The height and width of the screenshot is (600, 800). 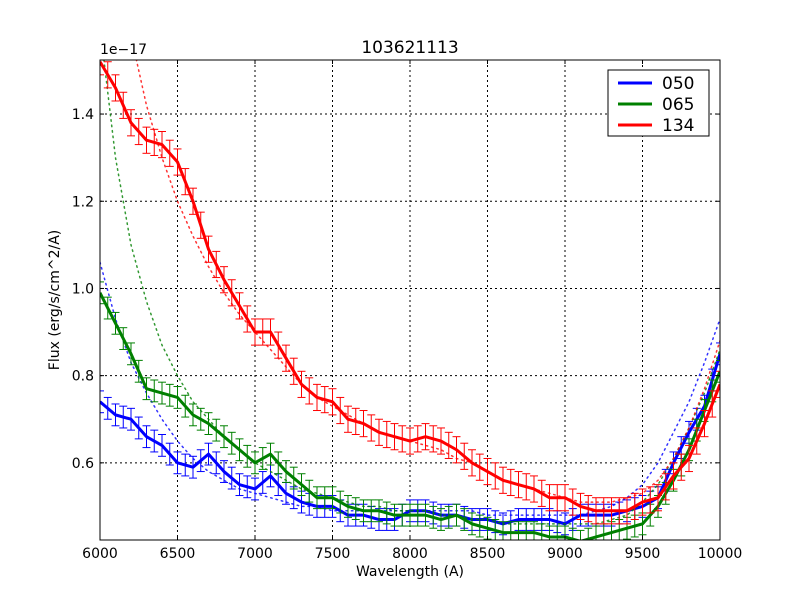 What do you see at coordinates (255, 554) in the screenshot?
I see `x-tick-label: 7000` at bounding box center [255, 554].